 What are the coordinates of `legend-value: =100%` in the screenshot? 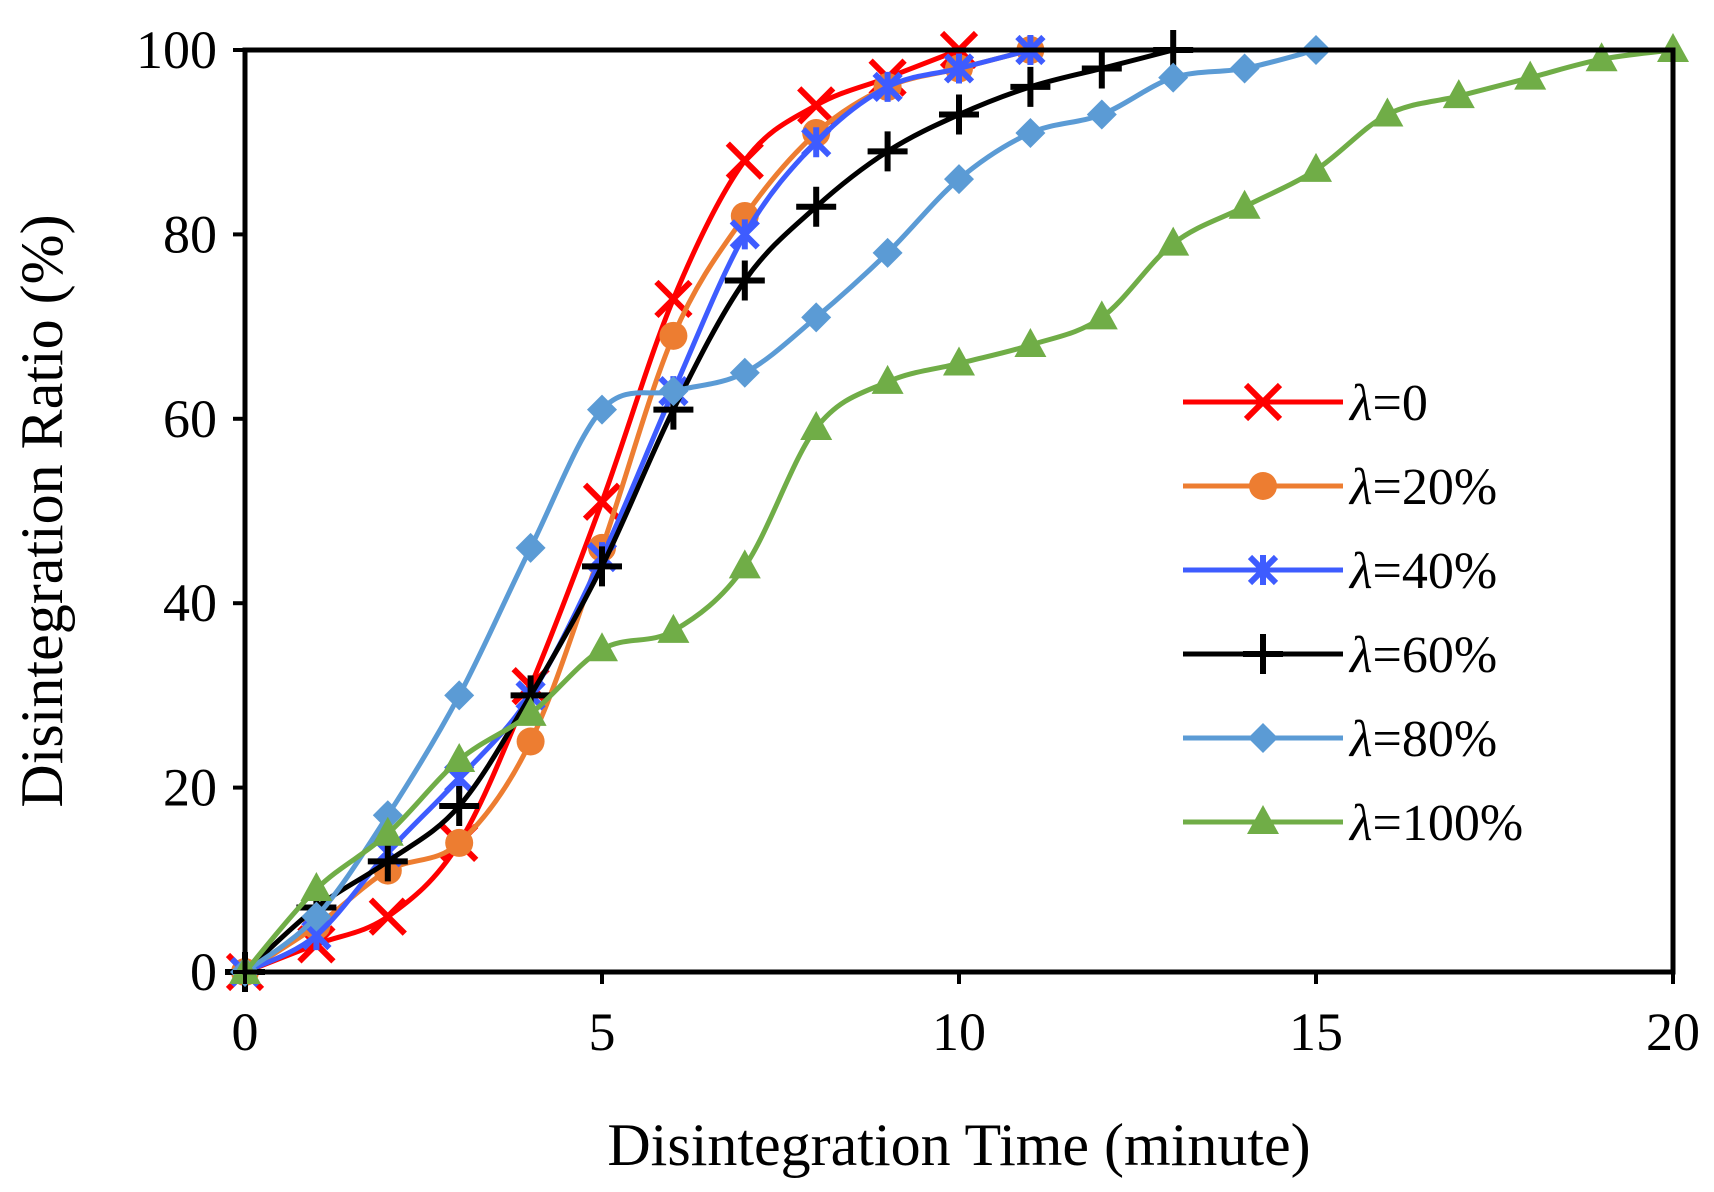 It's located at (1448, 823).